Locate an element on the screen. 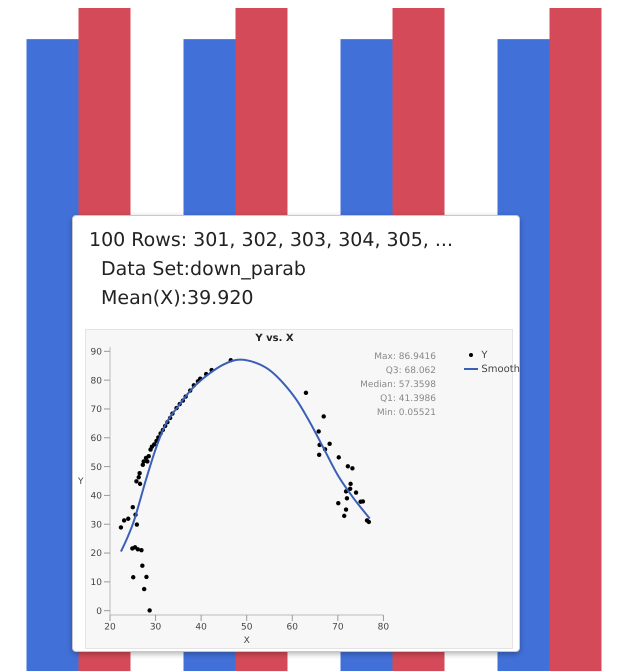 The width and height of the screenshot is (619, 671). y-tick-label: 20 is located at coordinates (96, 554).